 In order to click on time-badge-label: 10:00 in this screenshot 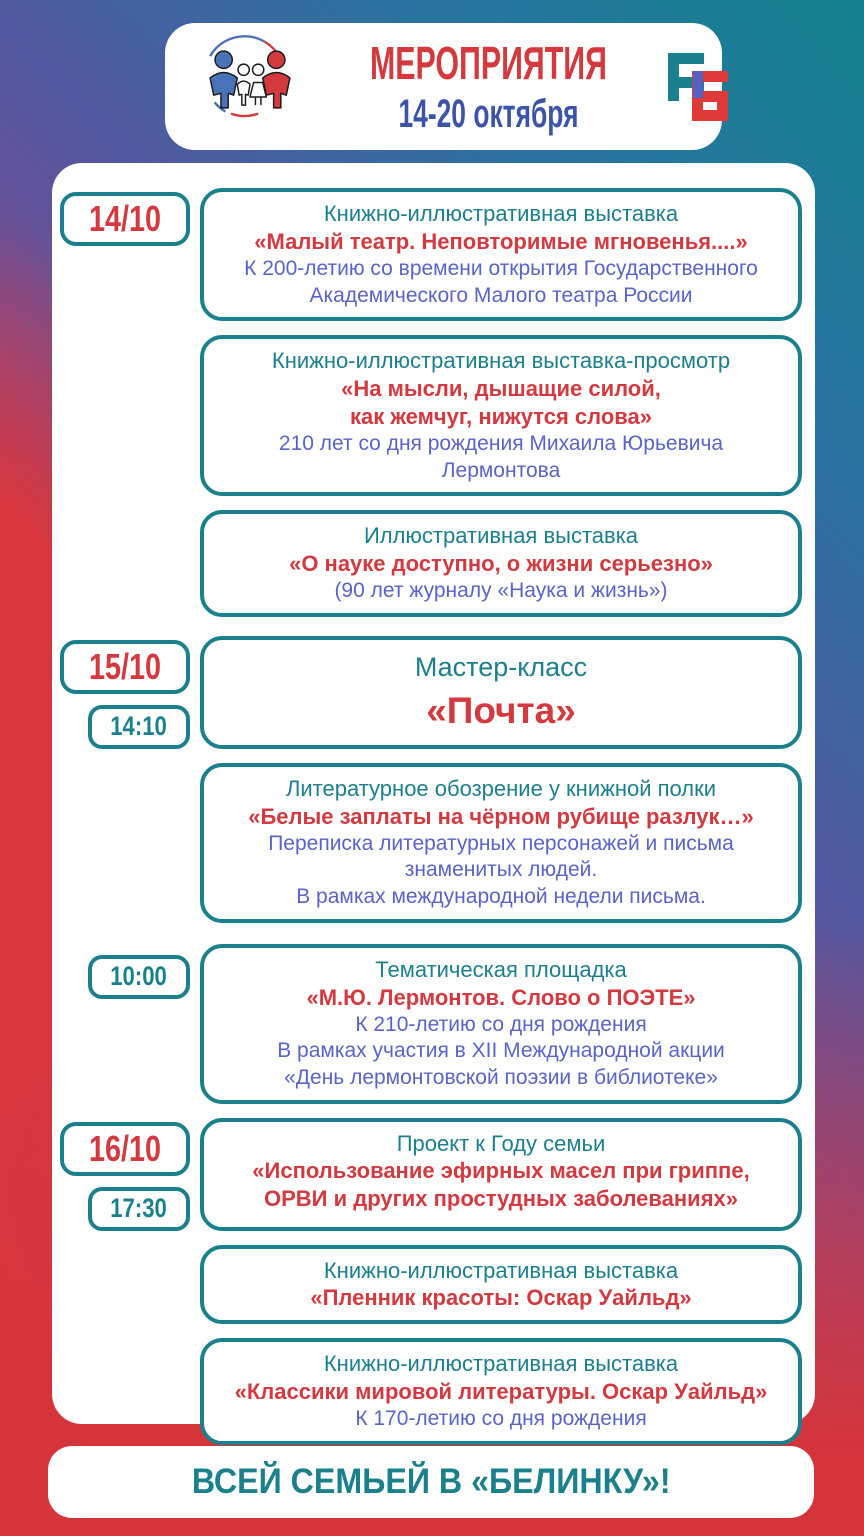, I will do `click(139, 976)`.